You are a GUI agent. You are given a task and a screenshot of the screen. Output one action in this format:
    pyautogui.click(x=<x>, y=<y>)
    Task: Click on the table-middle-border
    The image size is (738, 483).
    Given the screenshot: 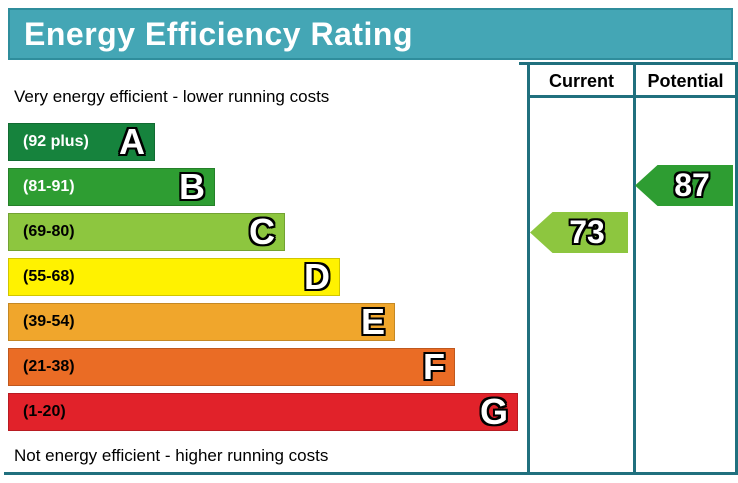 What is the action you would take?
    pyautogui.click(x=634, y=268)
    